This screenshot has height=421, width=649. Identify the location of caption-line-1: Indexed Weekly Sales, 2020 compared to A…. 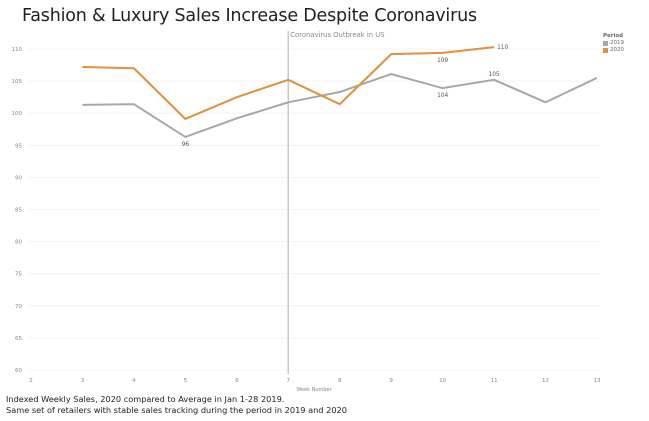
(145, 399).